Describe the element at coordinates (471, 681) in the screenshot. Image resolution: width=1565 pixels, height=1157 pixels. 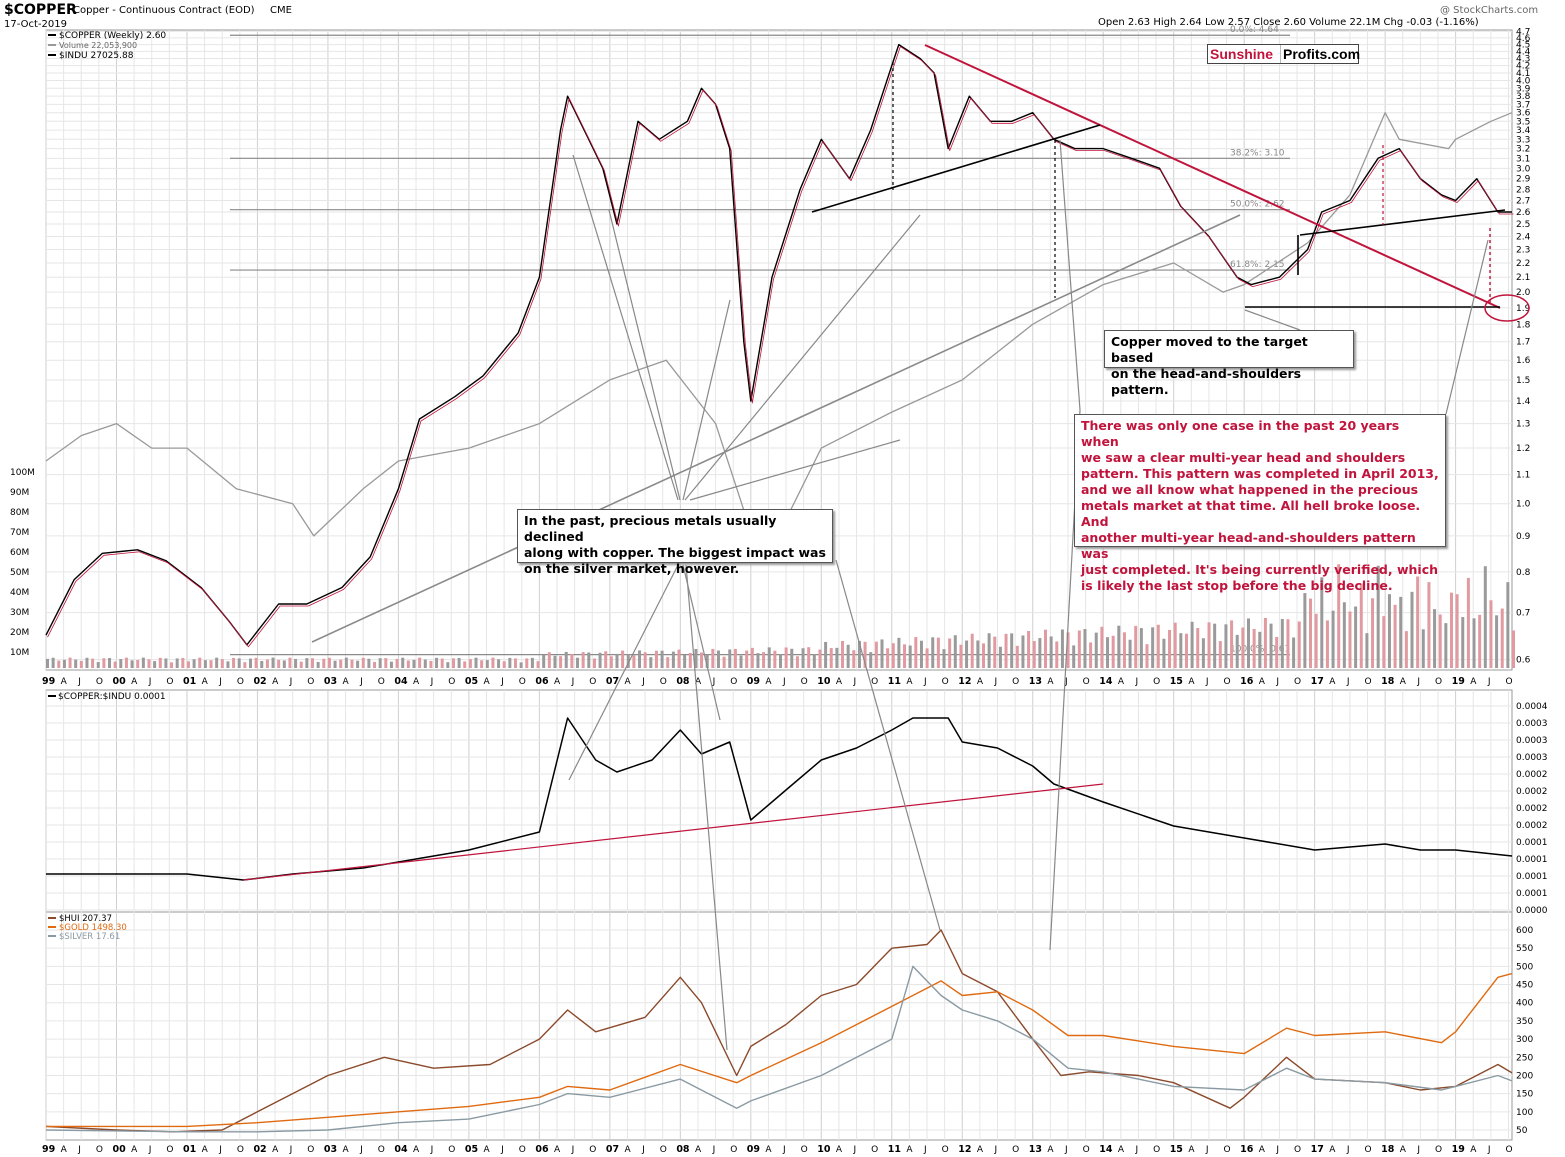
I see `x-axis-top-year: 05` at that location.